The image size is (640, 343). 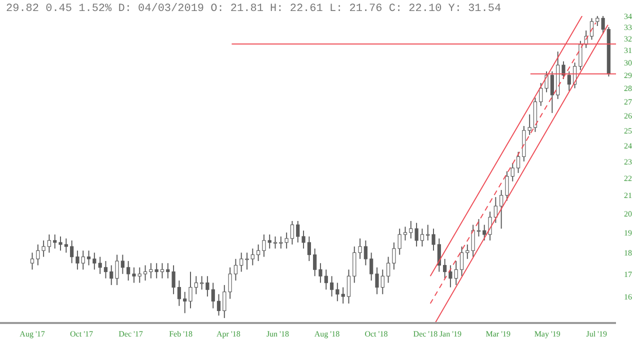 I want to click on y-tick-label: 24, so click(x=628, y=145).